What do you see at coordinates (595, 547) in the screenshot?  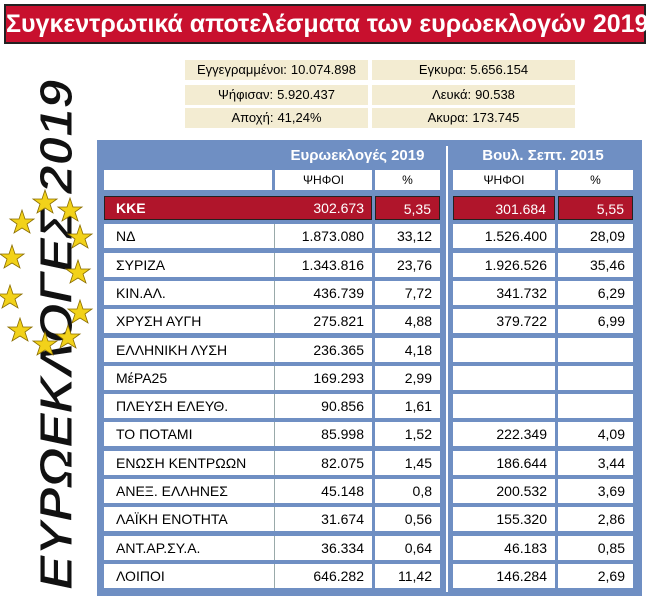 I see `pct-2015: 0,85` at bounding box center [595, 547].